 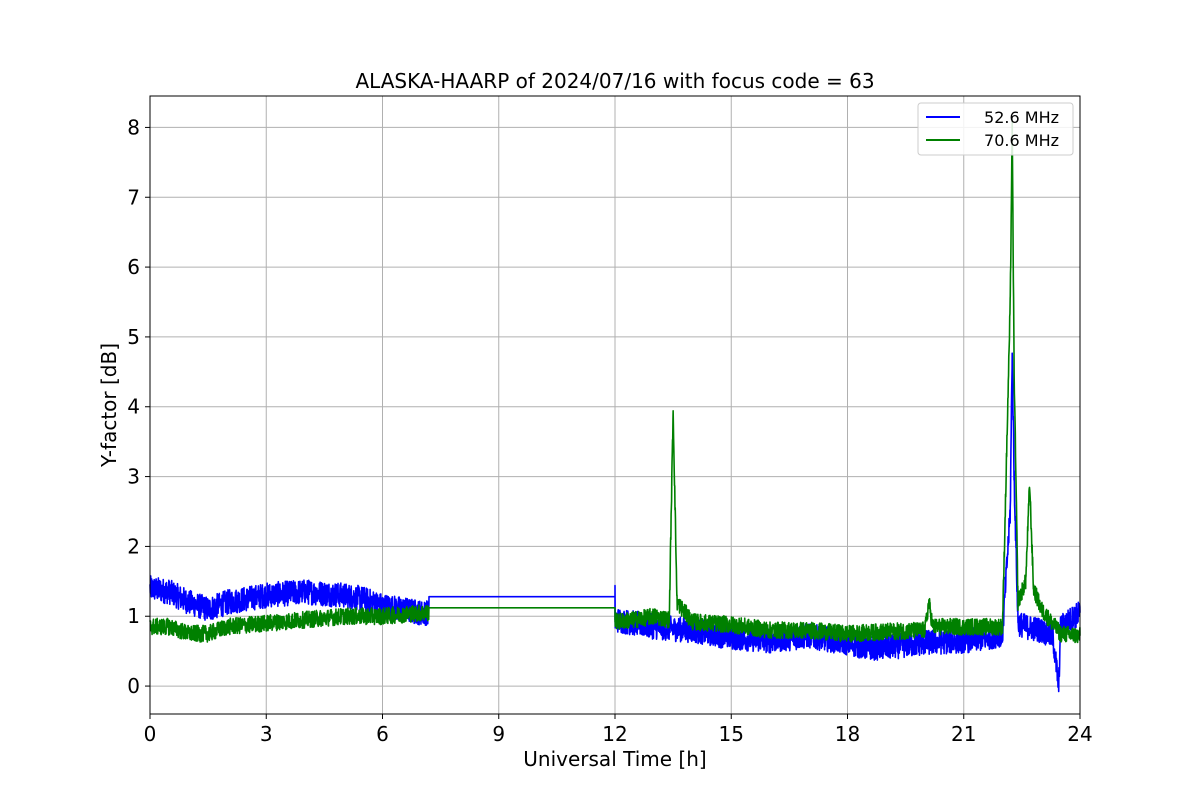 I want to click on legend-entry-52-6-mhz: 52.6 MHz, so click(x=1021, y=117).